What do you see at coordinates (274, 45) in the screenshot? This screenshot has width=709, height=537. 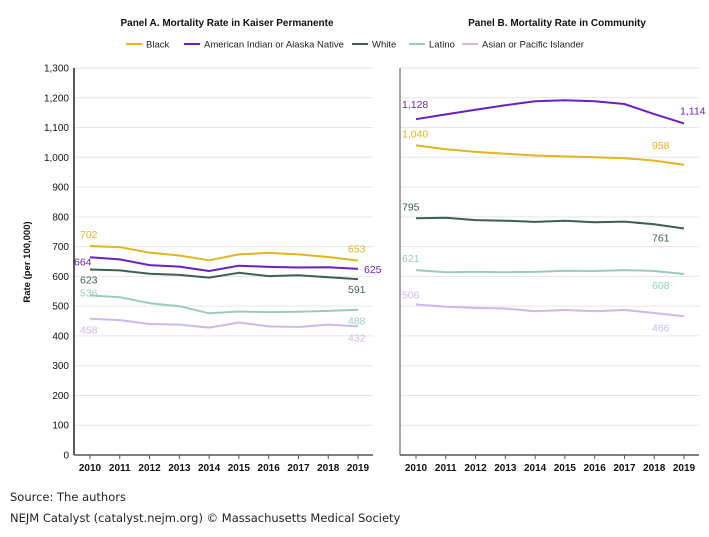 I see `legend-label-1: American Indian or Alaska Native` at bounding box center [274, 45].